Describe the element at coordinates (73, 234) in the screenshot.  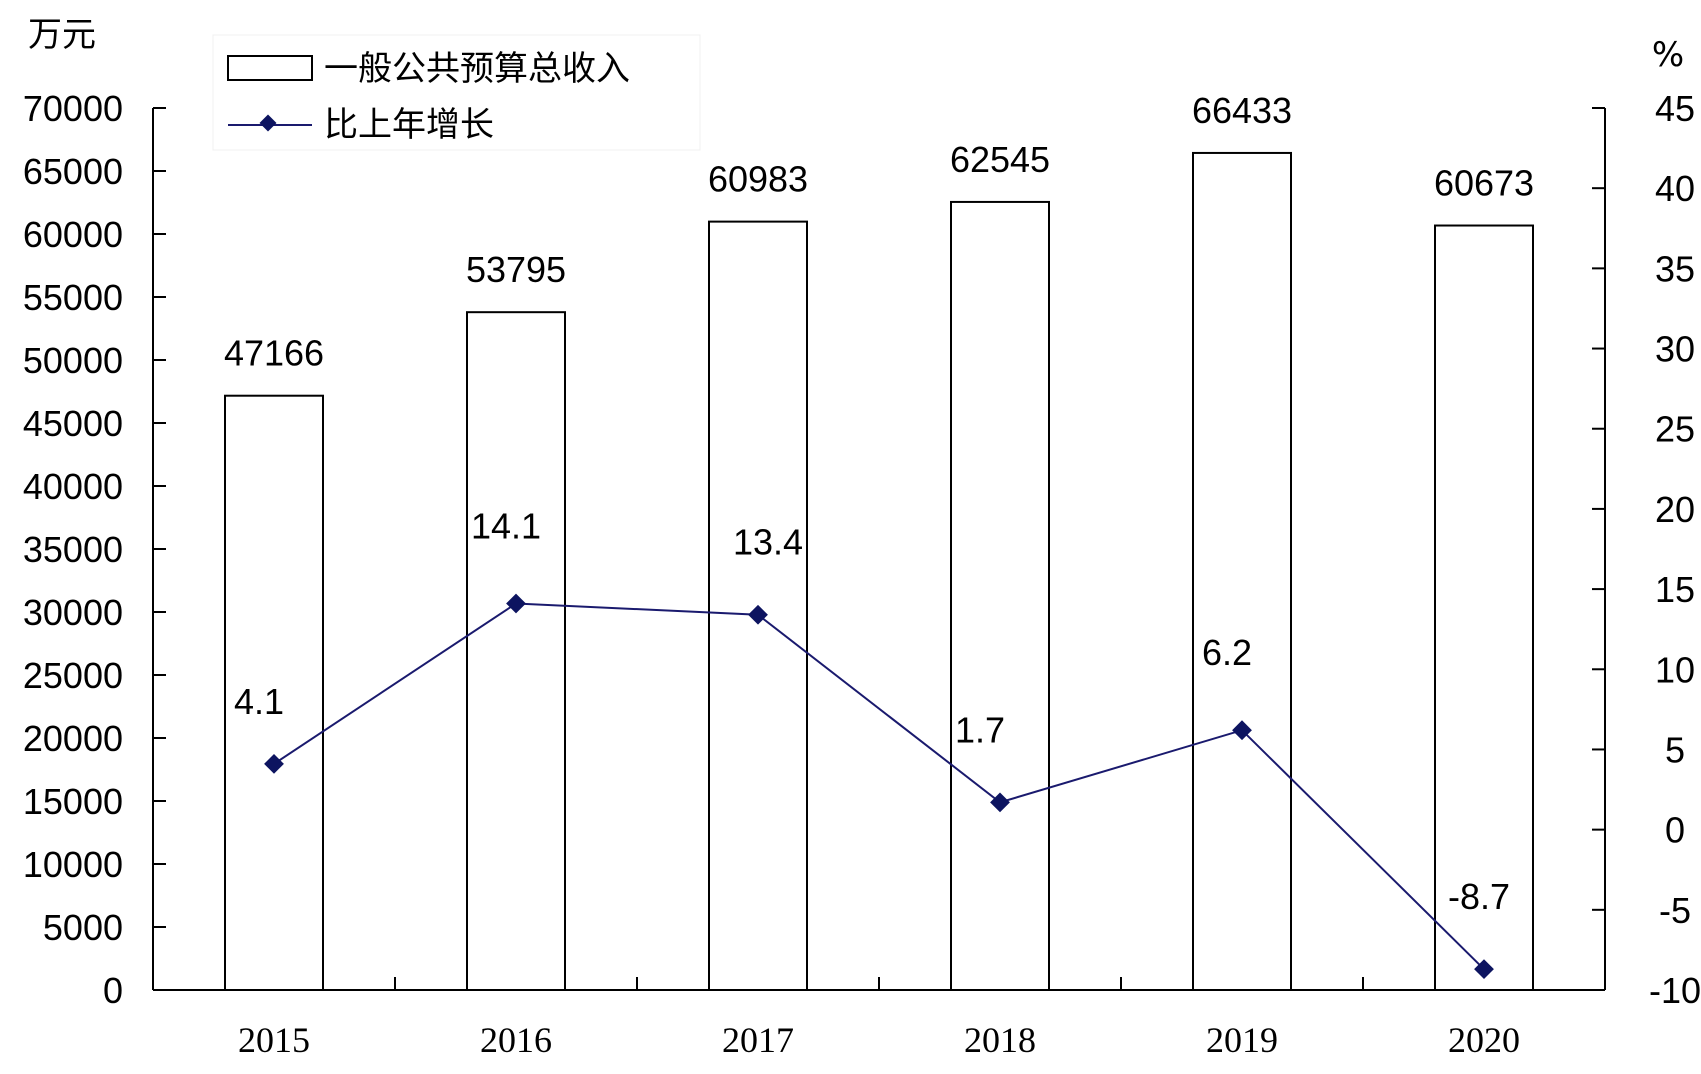
I see `left-tick-label: 60000` at that location.